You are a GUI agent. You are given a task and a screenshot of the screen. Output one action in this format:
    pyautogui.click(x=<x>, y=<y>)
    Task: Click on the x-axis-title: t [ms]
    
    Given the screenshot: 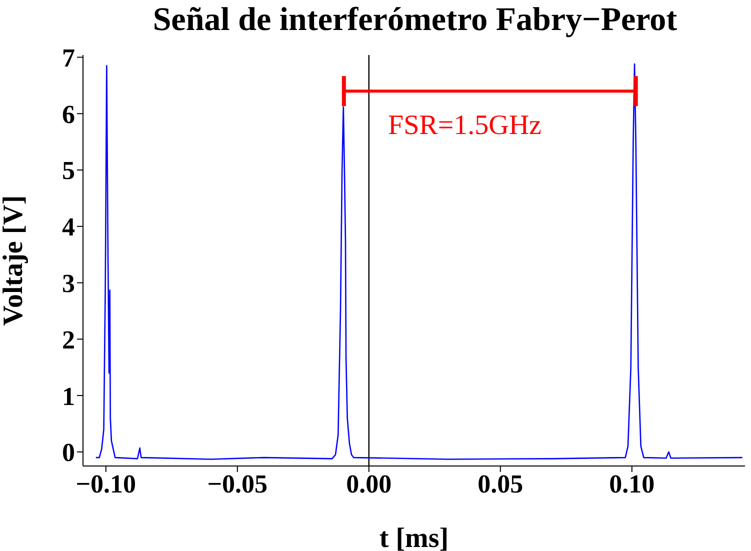 What is the action you would take?
    pyautogui.click(x=414, y=537)
    